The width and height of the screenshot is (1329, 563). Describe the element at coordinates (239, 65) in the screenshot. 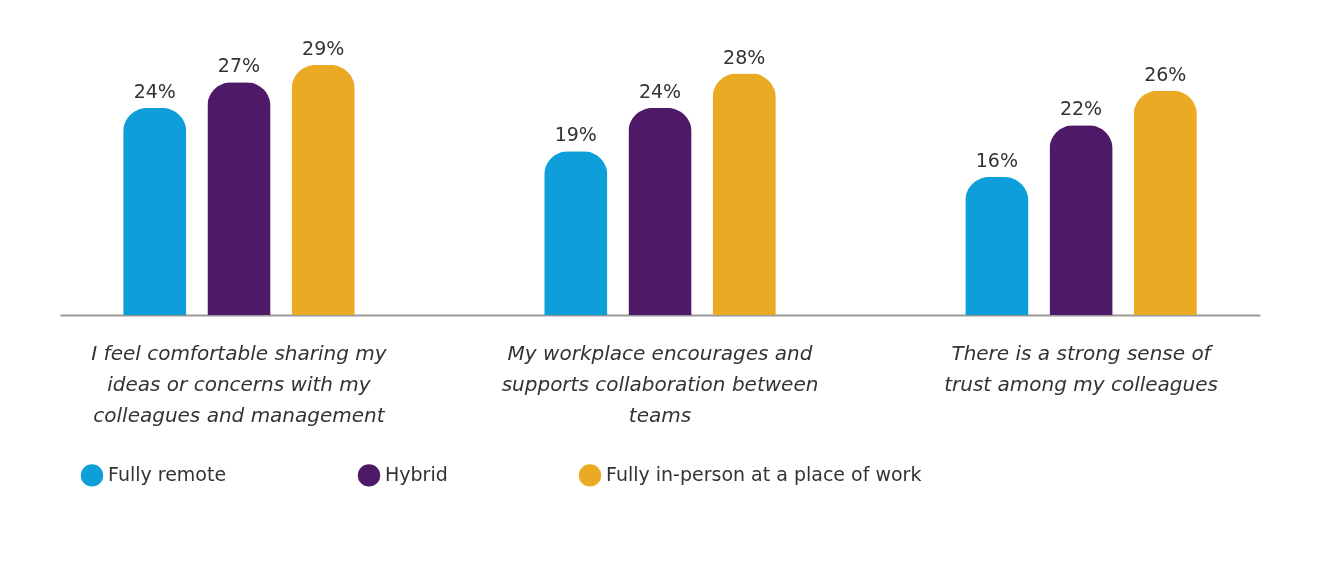

I see `data-label: 27%` at that location.